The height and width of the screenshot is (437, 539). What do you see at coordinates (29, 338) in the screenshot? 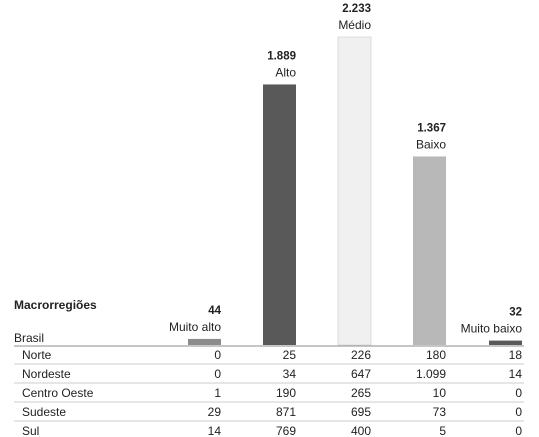
I see `total-row-label: Brasil` at bounding box center [29, 338].